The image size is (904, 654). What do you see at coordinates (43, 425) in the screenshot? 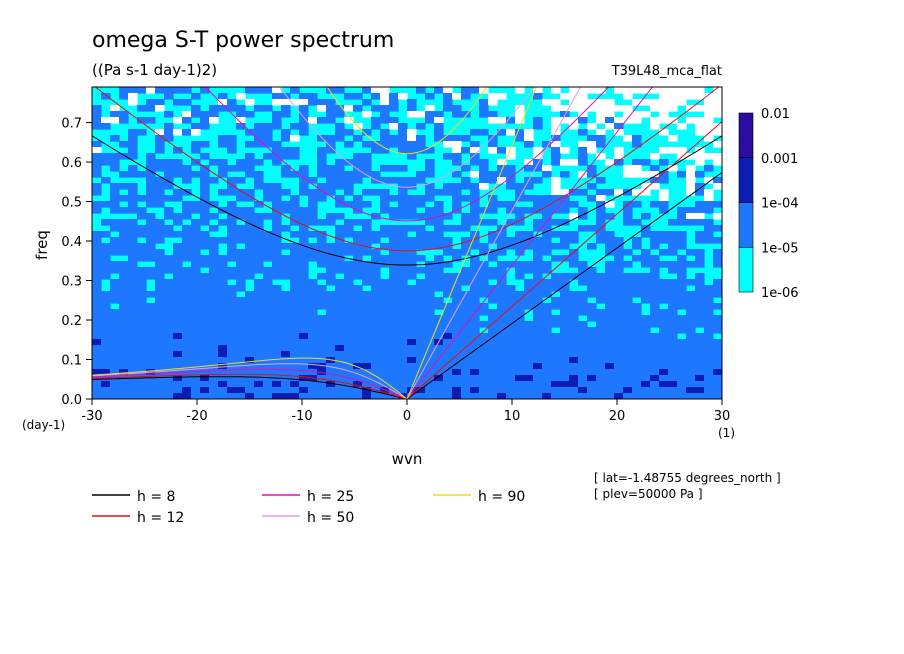
I see `y-unit-label: (day-1)` at bounding box center [43, 425].